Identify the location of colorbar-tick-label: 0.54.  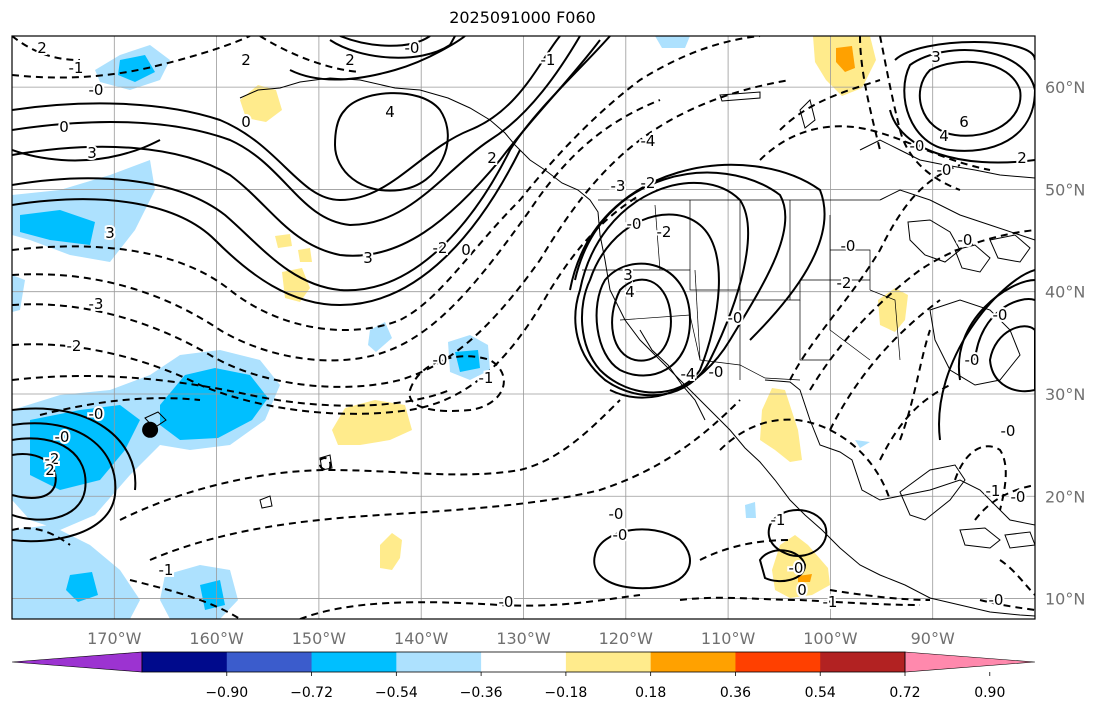
(820, 693).